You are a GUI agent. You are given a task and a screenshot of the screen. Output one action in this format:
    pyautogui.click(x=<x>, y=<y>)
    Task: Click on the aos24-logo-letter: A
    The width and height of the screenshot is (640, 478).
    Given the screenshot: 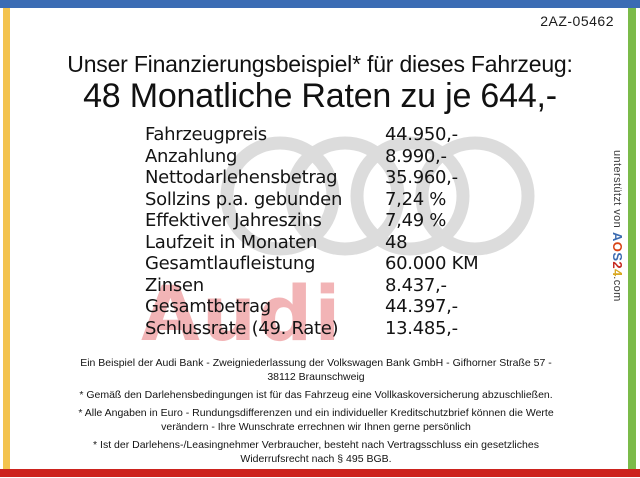 What is the action you would take?
    pyautogui.click(x=617, y=236)
    